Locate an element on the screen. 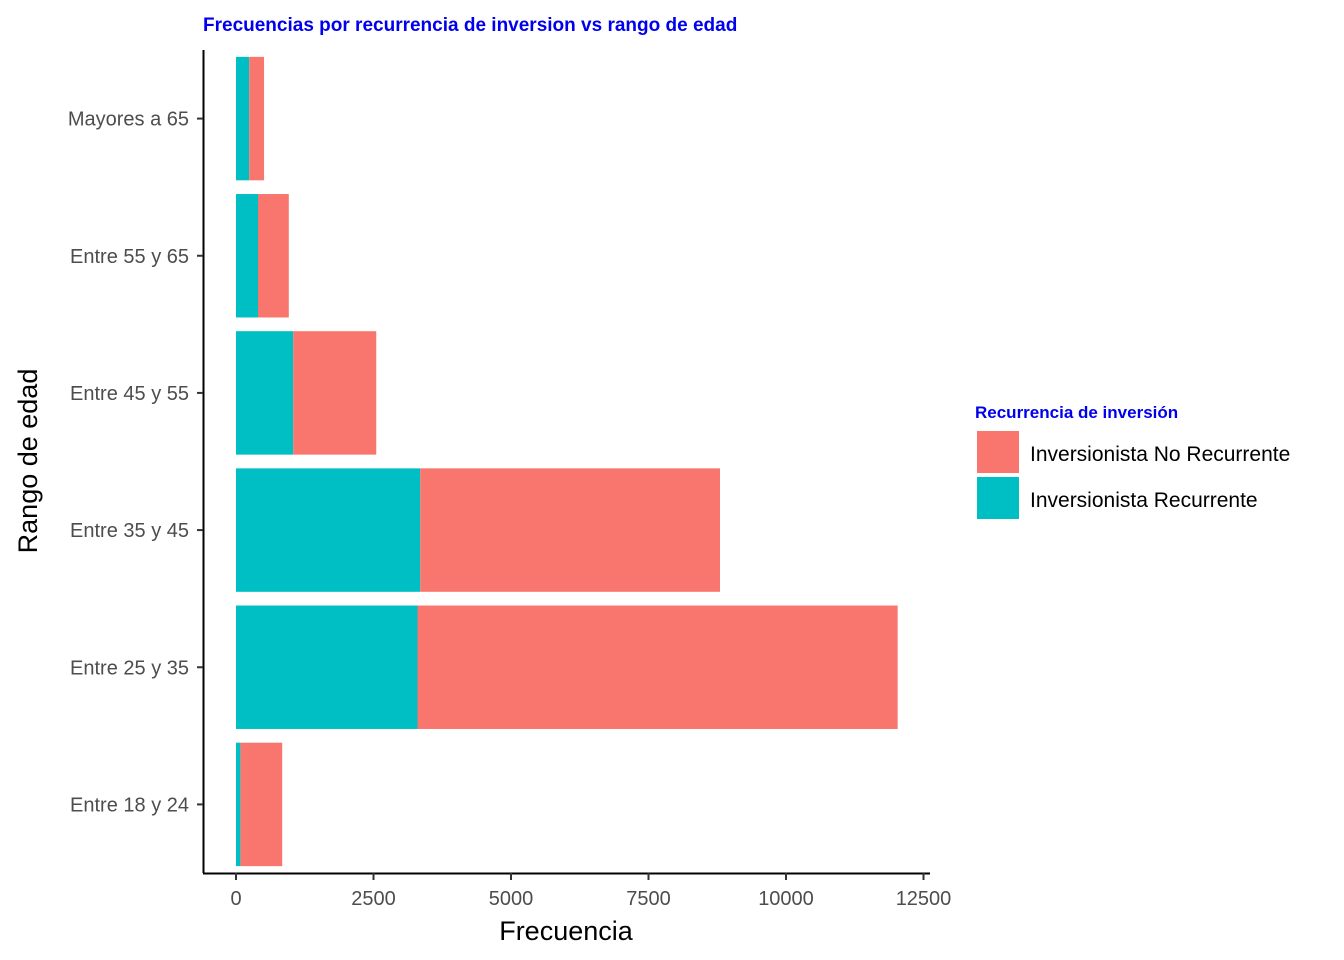 Image resolution: width=1344 pixels, height=960 pixels. y-tick-label-5: Mayores a 65 is located at coordinates (128, 120).